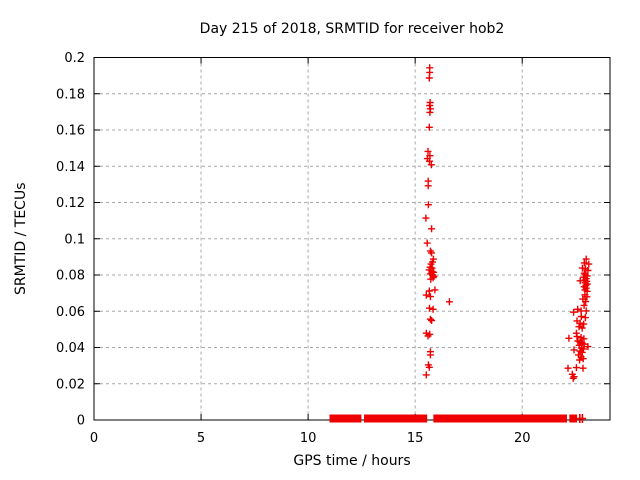 Image resolution: width=640 pixels, height=480 pixels. What do you see at coordinates (70, 94) in the screenshot?
I see `y-tick-label-0.18: 0.18` at bounding box center [70, 94].